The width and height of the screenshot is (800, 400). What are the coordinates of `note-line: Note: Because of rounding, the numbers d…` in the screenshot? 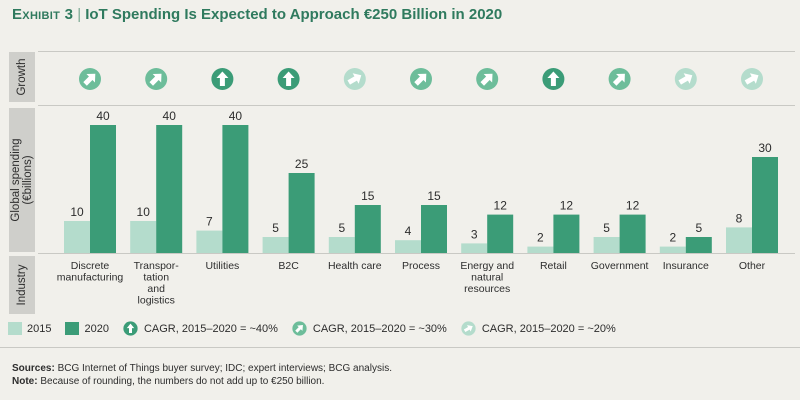 It's located at (202, 381).